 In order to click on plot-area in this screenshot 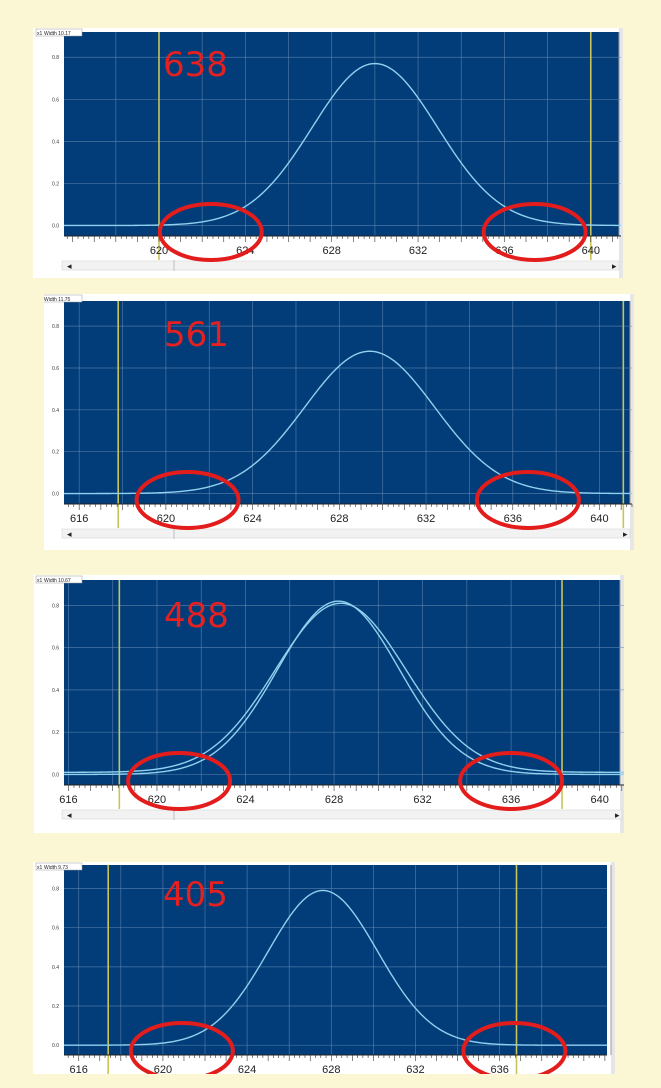, I will do `click(335, 960)`.